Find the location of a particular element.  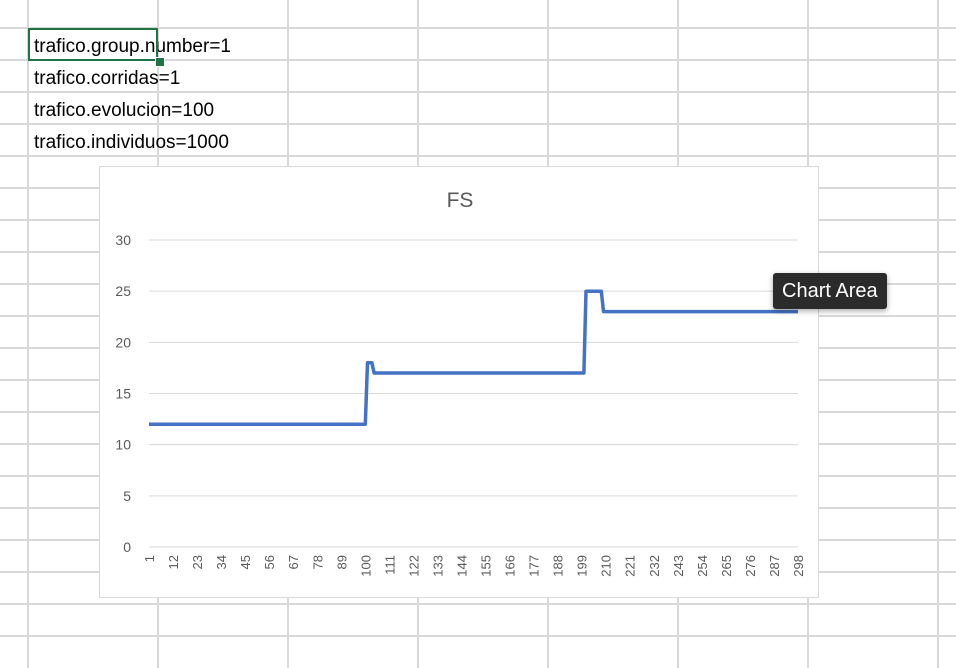

x-tick-label: 221 is located at coordinates (630, 566).